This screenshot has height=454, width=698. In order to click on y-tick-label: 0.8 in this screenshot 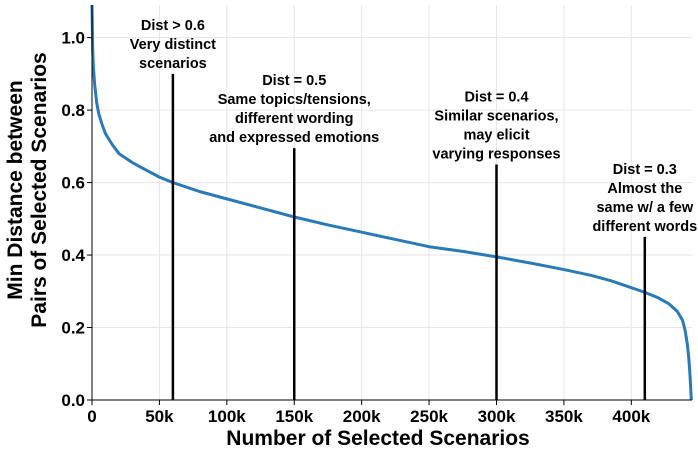, I will do `click(73, 110)`.